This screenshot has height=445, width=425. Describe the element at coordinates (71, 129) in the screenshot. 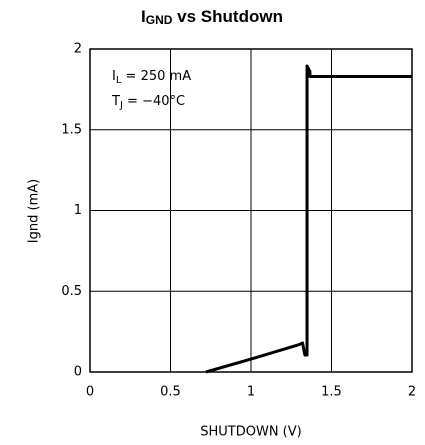

I see `y-tick-label: 1.5` at that location.